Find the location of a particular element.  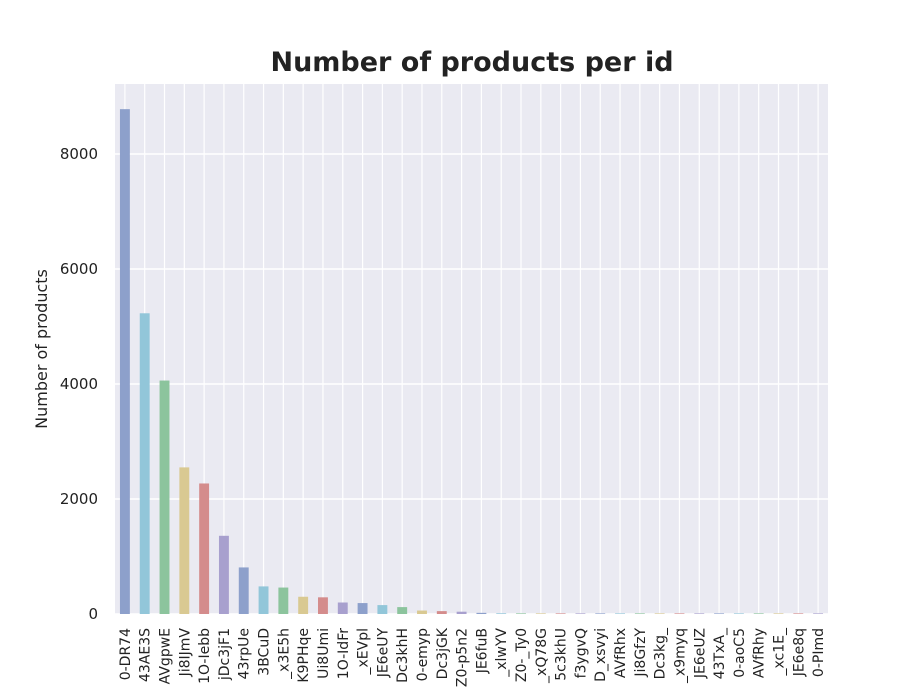

x-tick-label: Dc3jGK is located at coordinates (443, 653).